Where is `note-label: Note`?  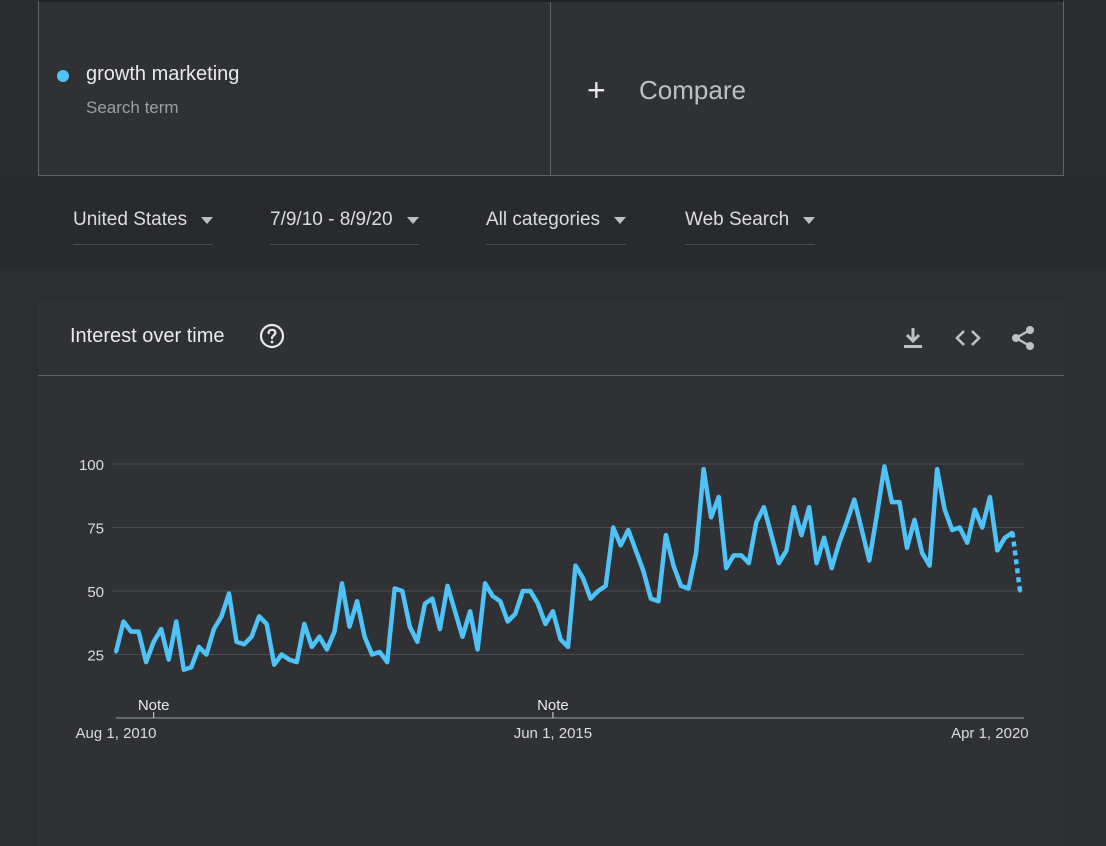
note-label: Note is located at coordinates (154, 705).